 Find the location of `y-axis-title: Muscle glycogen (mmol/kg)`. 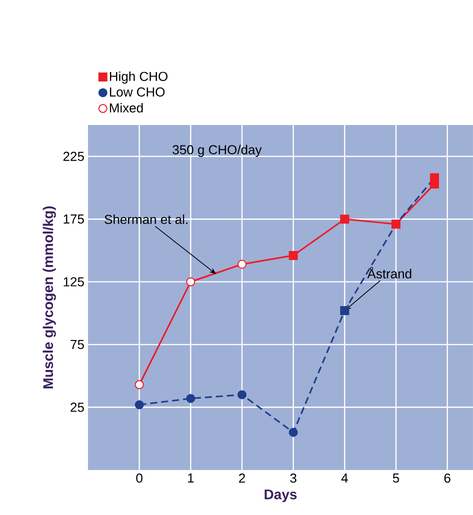

y-axis-title: Muscle glycogen (mmol/kg) is located at coordinates (49, 297).